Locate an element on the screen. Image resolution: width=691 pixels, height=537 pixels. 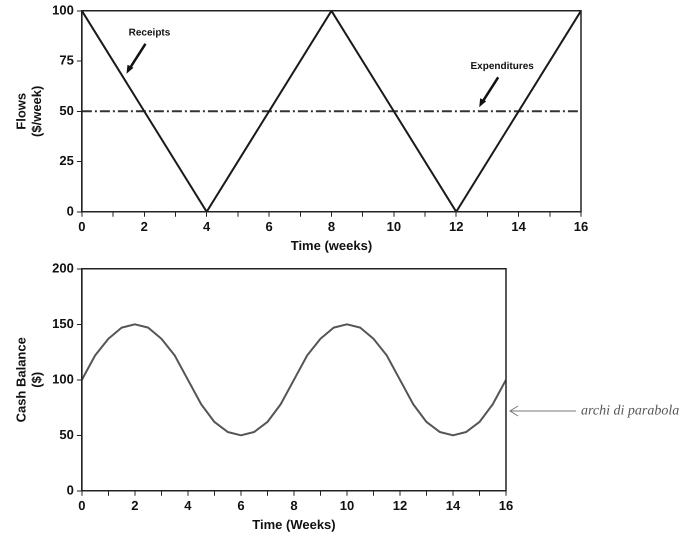
y-tick-label: 150 is located at coordinates (63, 323).